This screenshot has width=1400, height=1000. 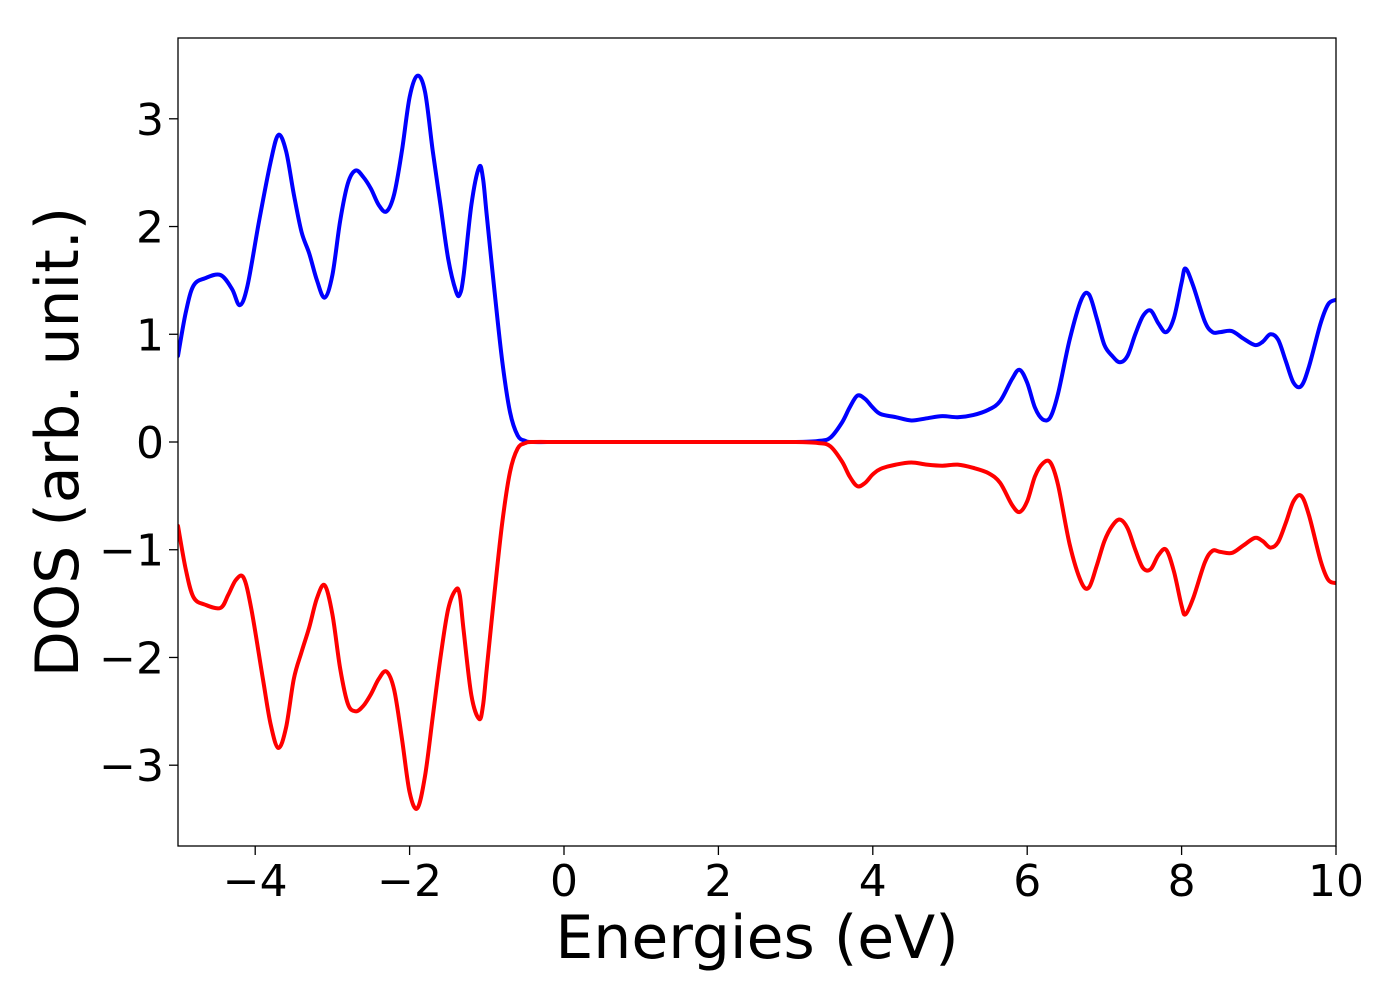 What do you see at coordinates (873, 881) in the screenshot?
I see `x-tick-label: 4` at bounding box center [873, 881].